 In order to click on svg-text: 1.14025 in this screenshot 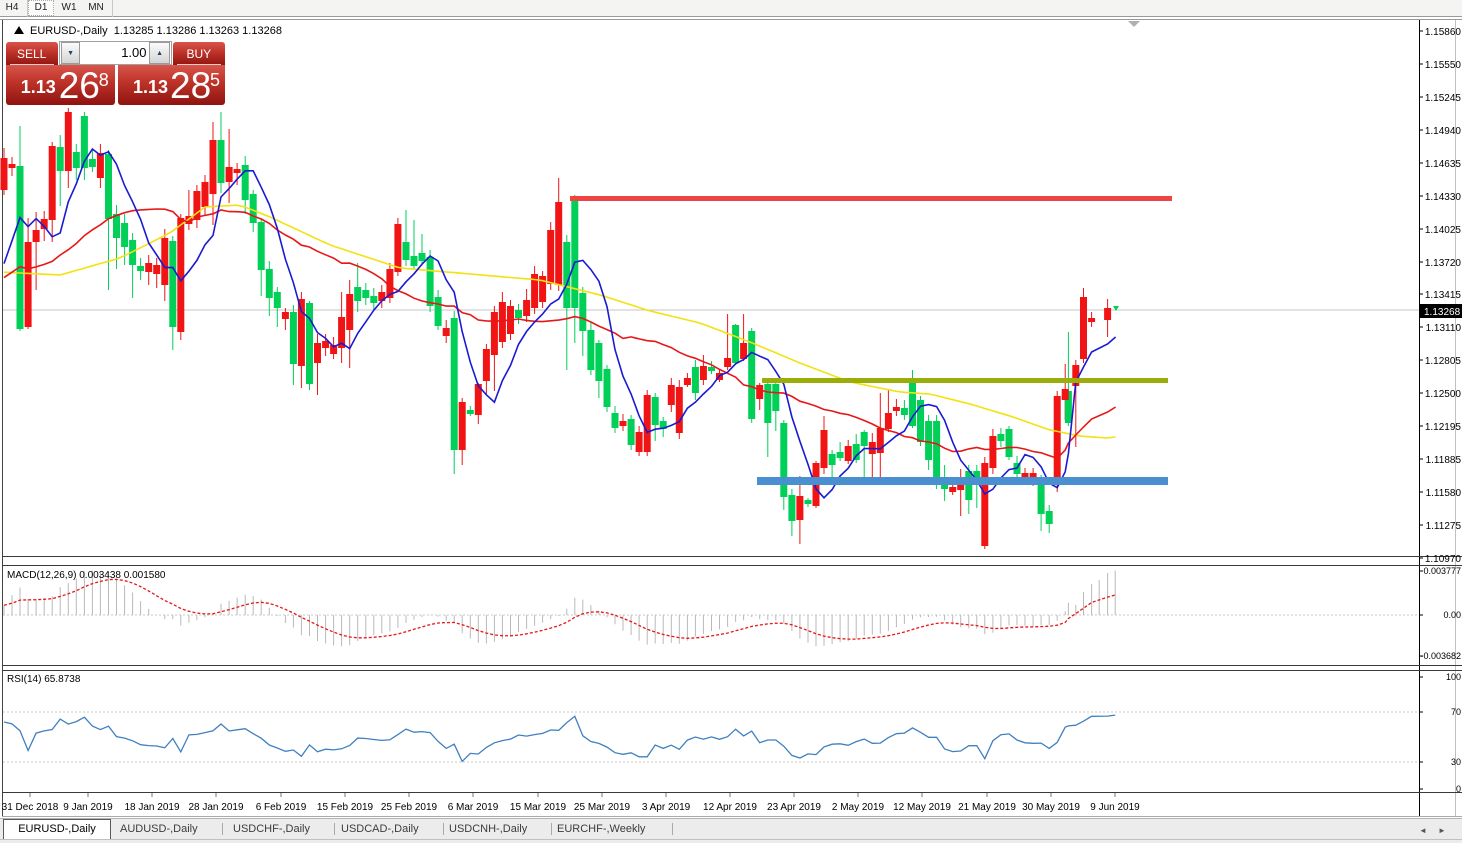, I will do `click(1443, 230)`.